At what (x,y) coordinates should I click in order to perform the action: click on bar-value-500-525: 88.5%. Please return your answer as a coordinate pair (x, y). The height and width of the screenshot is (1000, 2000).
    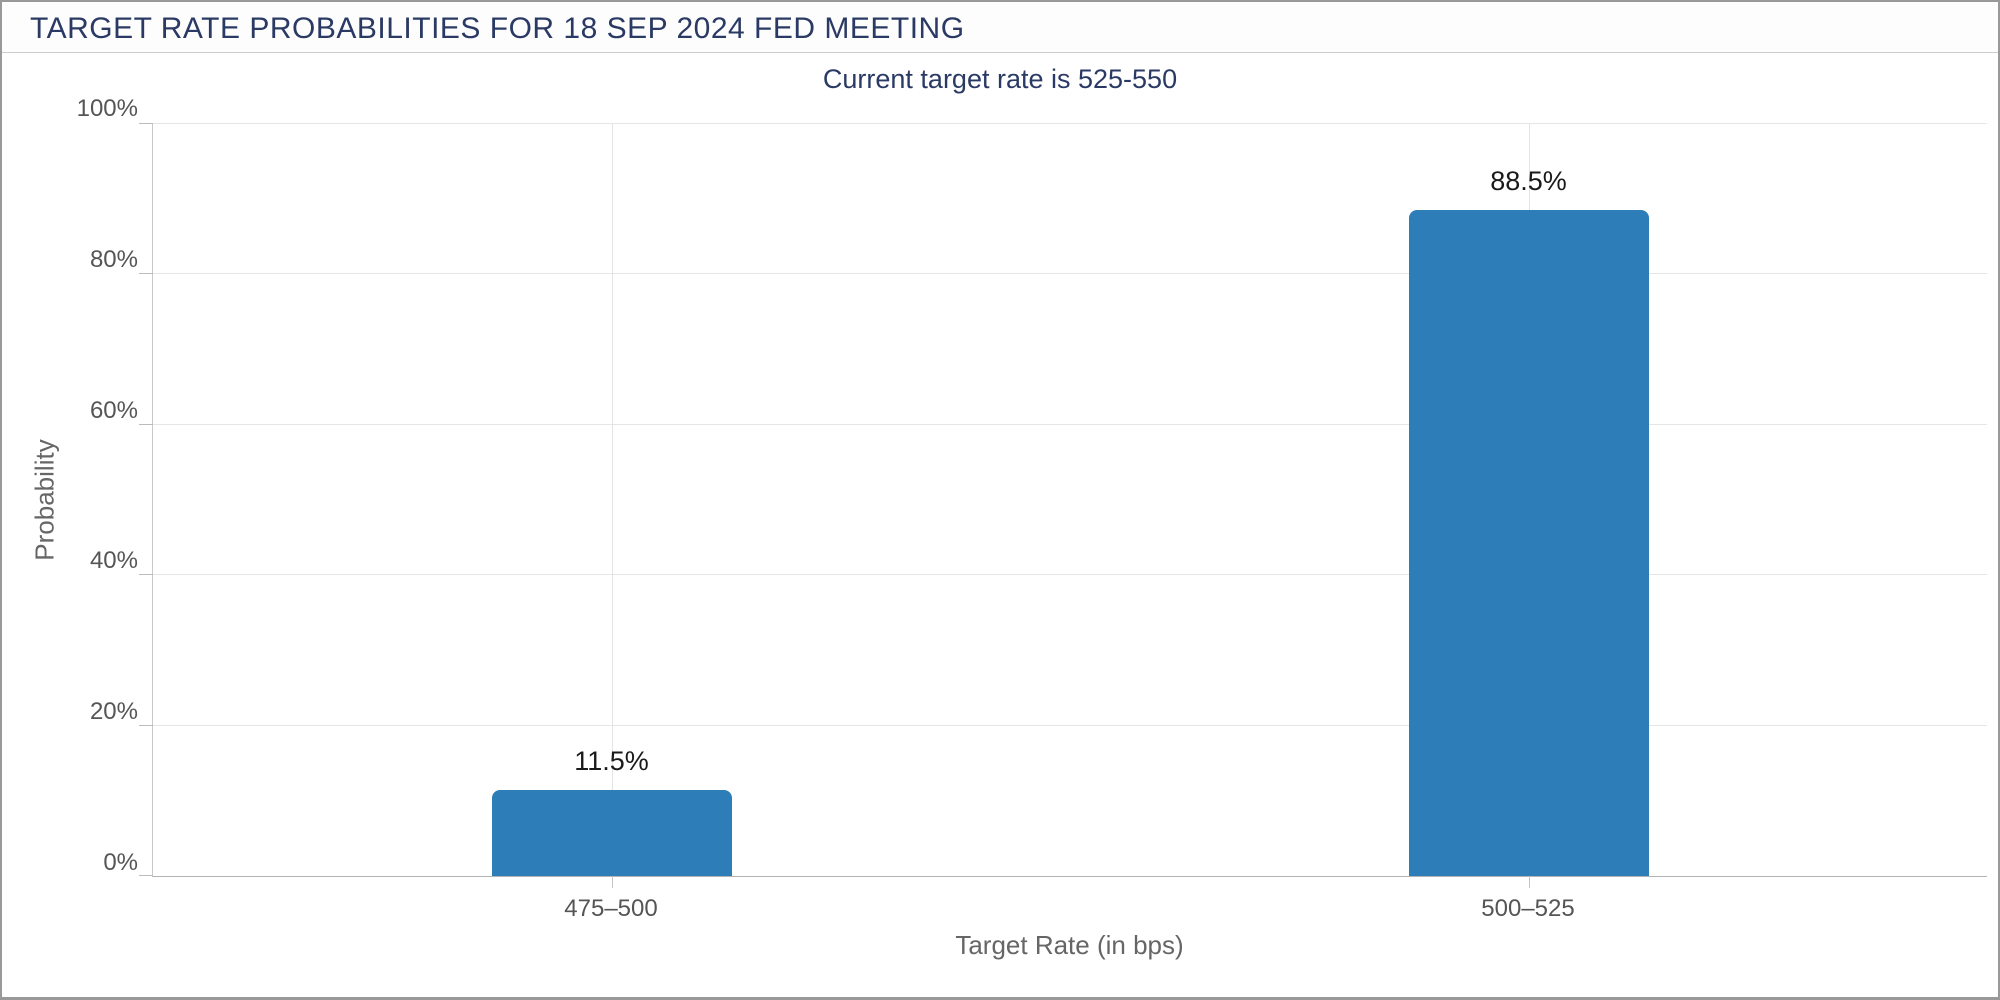
    Looking at the image, I should click on (1528, 181).